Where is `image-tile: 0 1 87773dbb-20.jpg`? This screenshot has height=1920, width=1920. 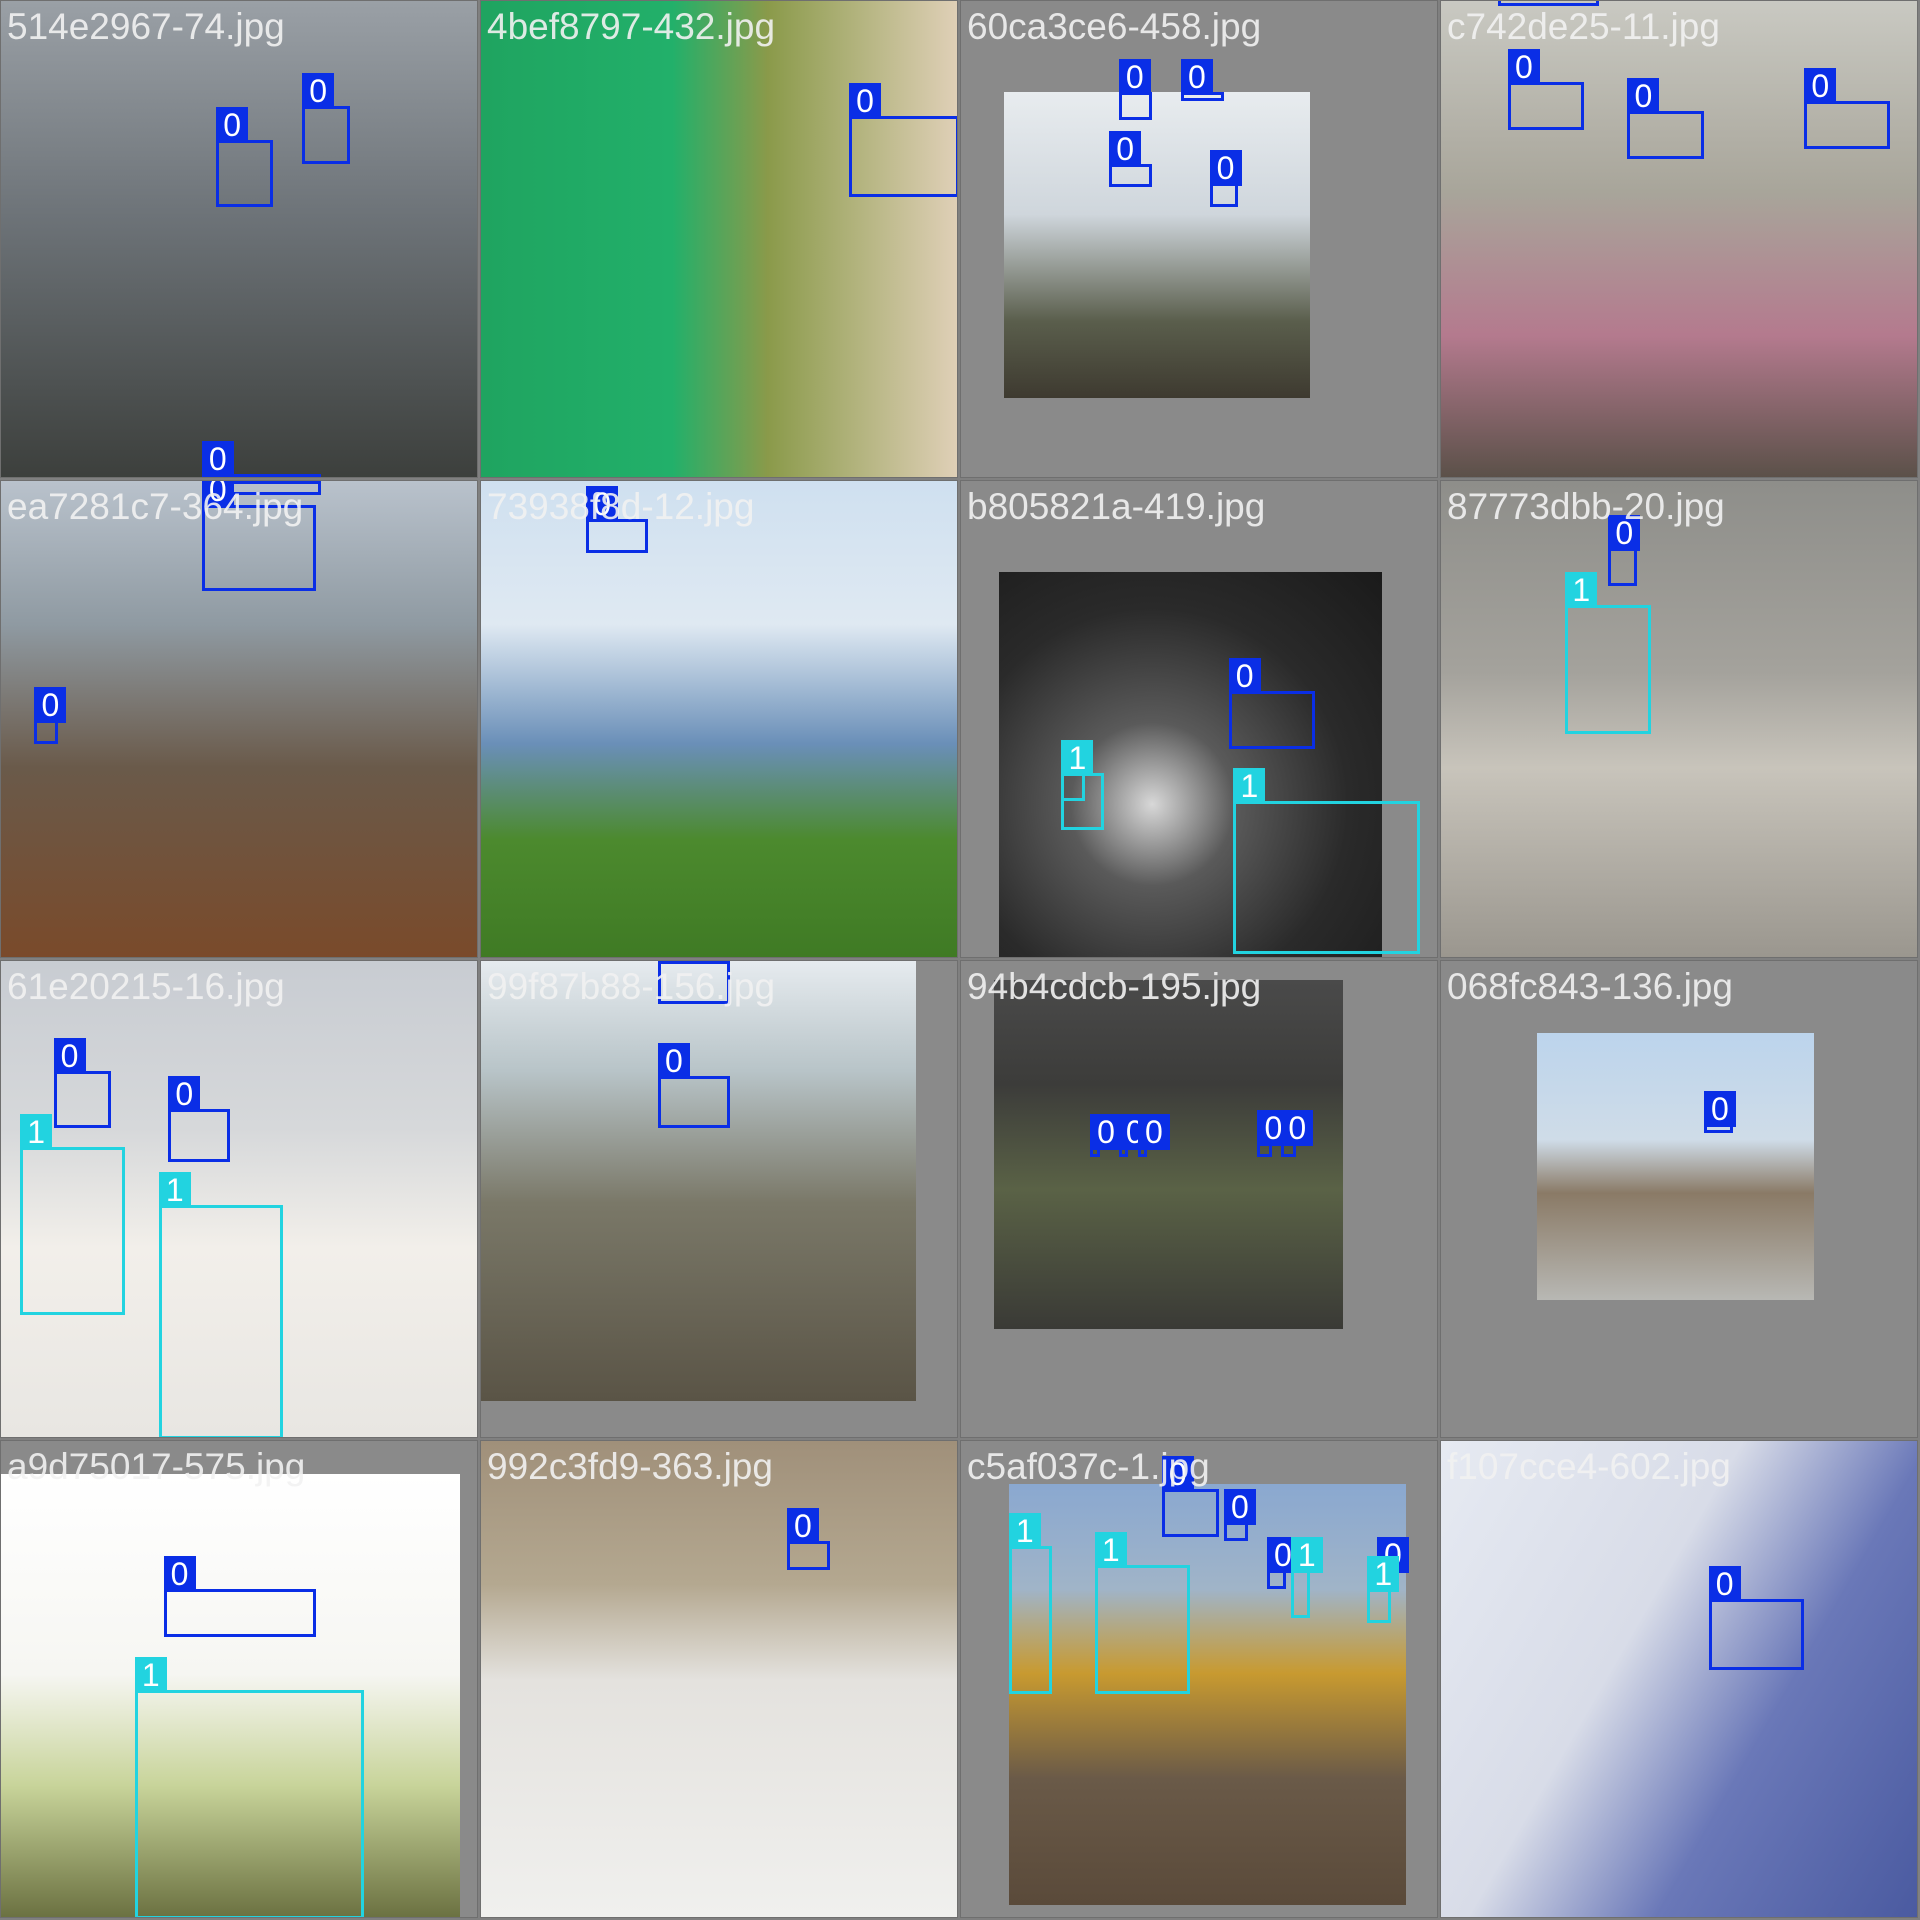 image-tile: 0 1 87773dbb-20.jpg is located at coordinates (1679, 719).